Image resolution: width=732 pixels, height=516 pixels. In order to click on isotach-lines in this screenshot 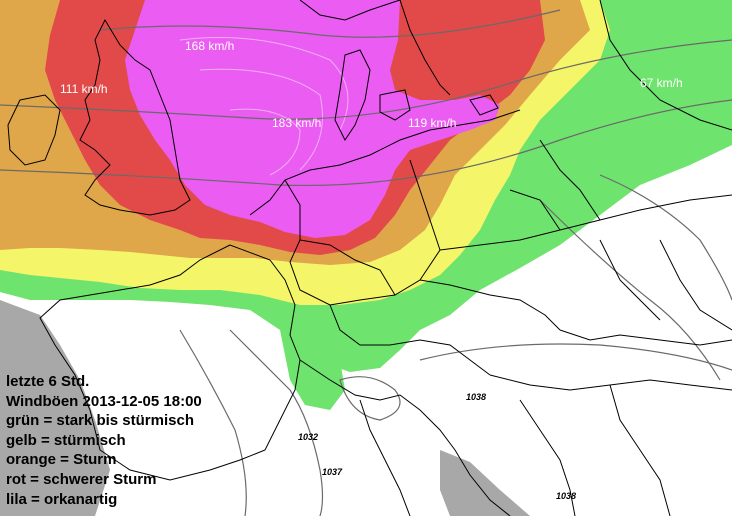, I will do `click(264, 106)`.